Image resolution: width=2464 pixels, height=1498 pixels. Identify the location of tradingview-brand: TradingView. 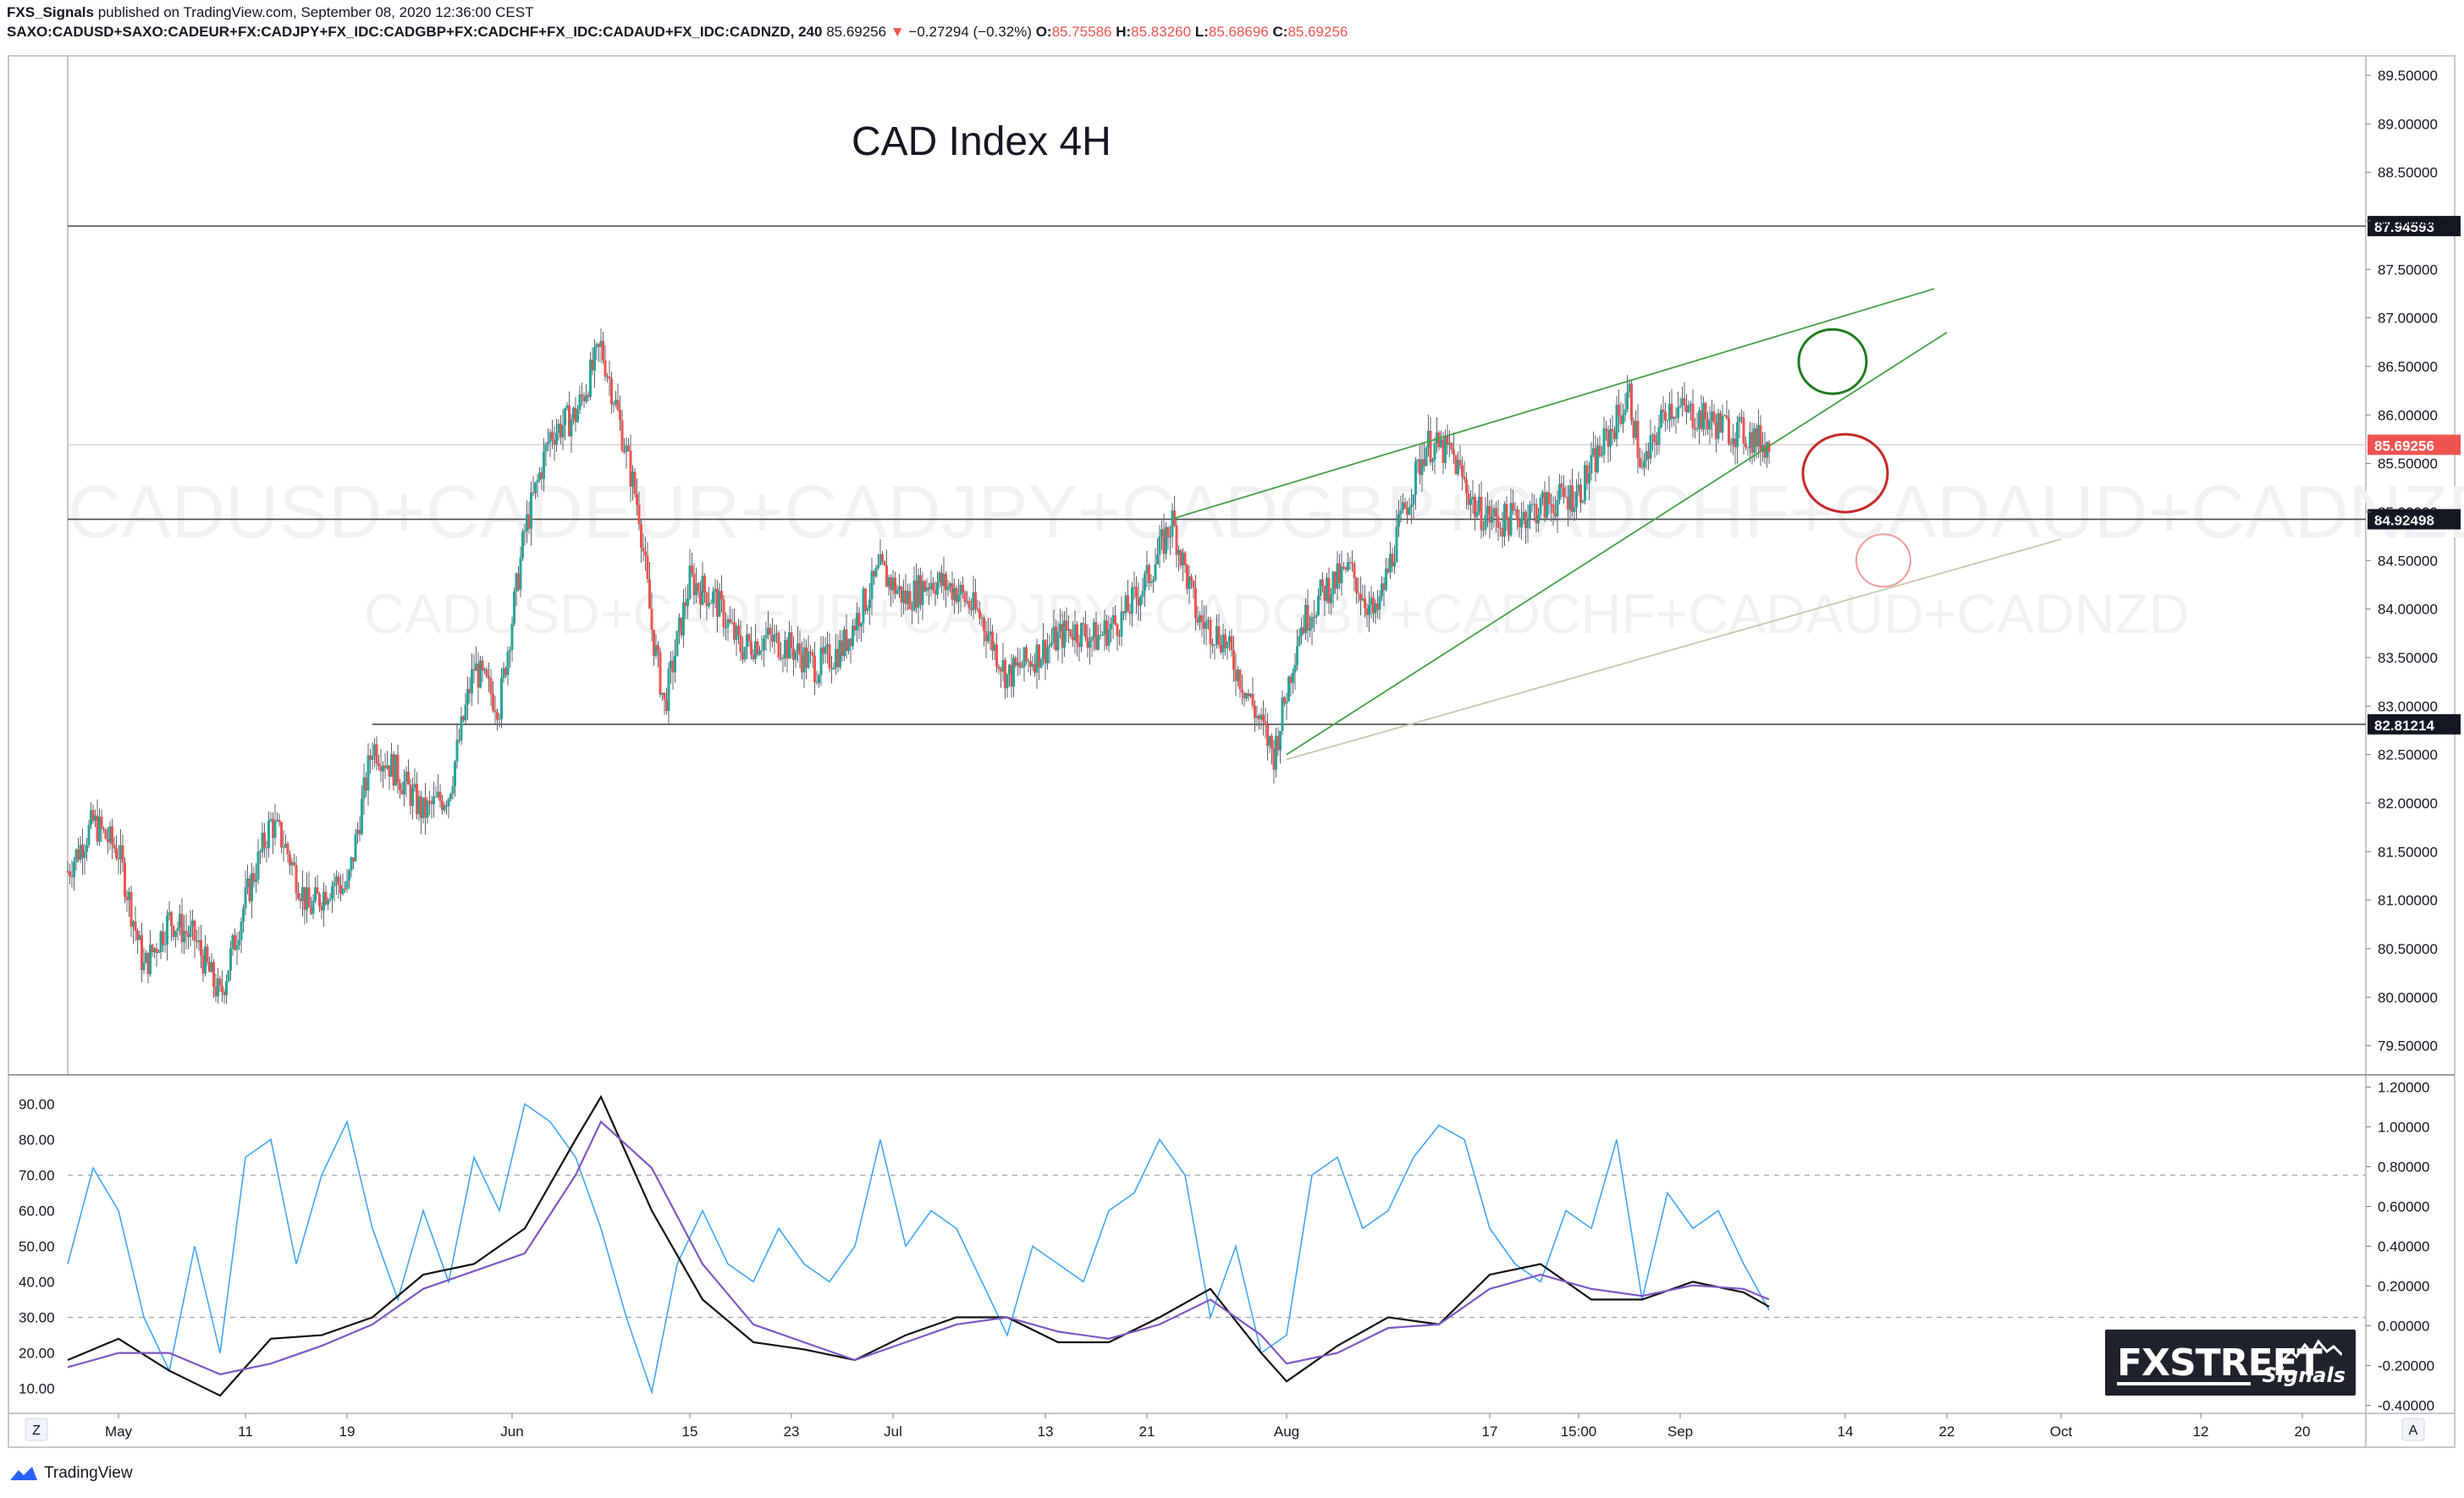
(88, 1473).